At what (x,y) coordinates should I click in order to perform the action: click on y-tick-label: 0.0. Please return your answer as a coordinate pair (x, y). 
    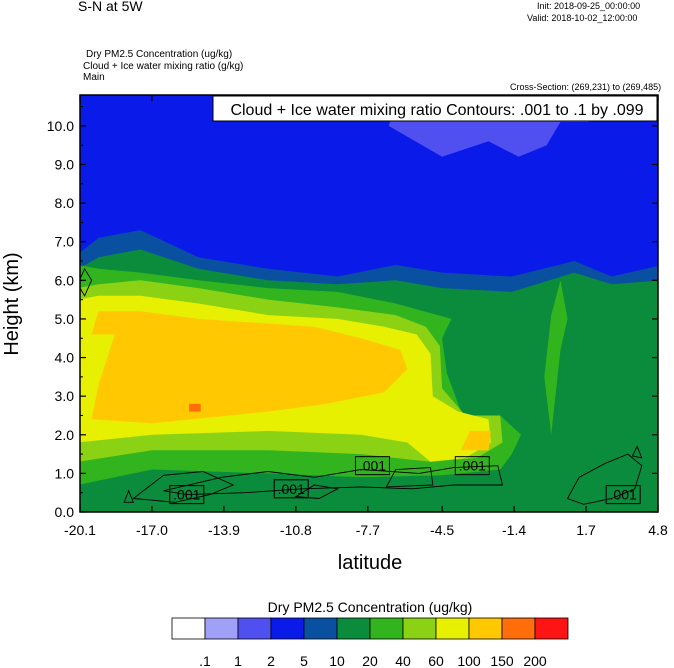
    Looking at the image, I should click on (65, 512).